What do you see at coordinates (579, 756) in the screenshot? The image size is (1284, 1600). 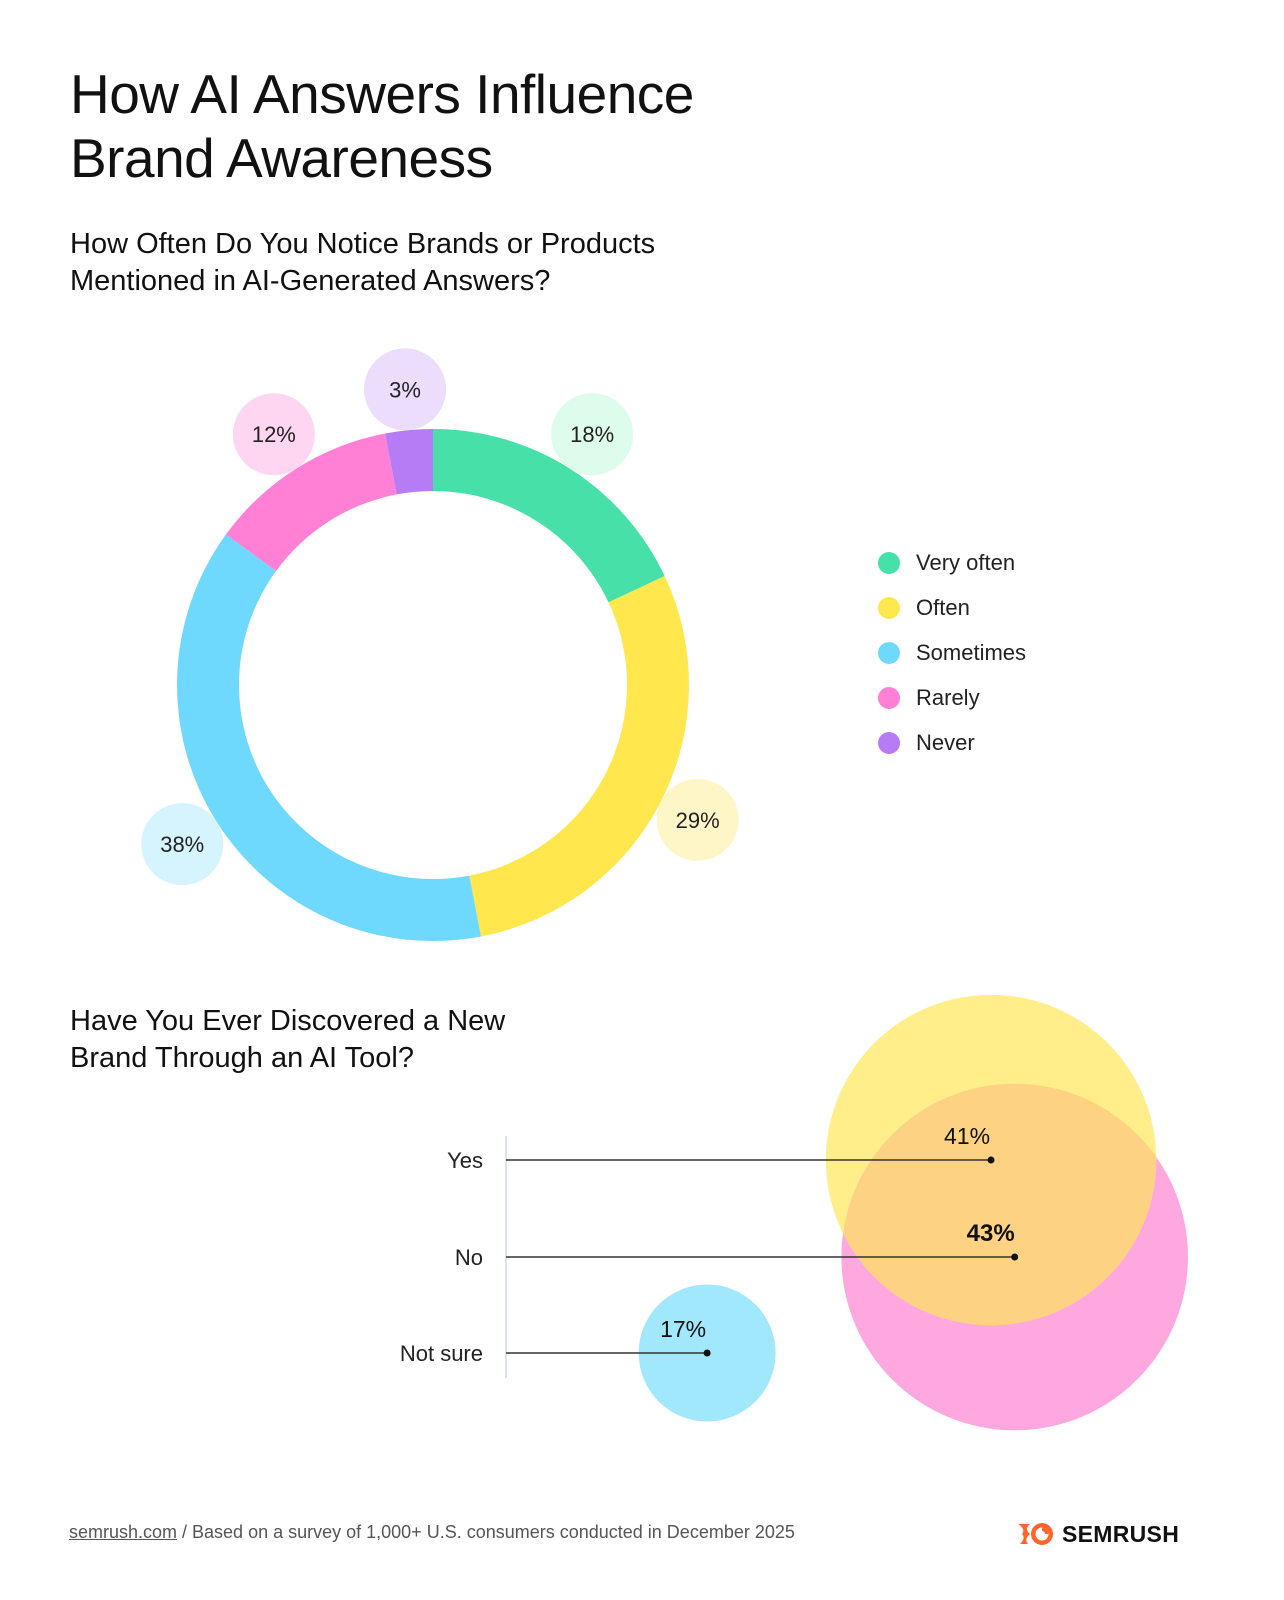 I see `donut-slice-often` at bounding box center [579, 756].